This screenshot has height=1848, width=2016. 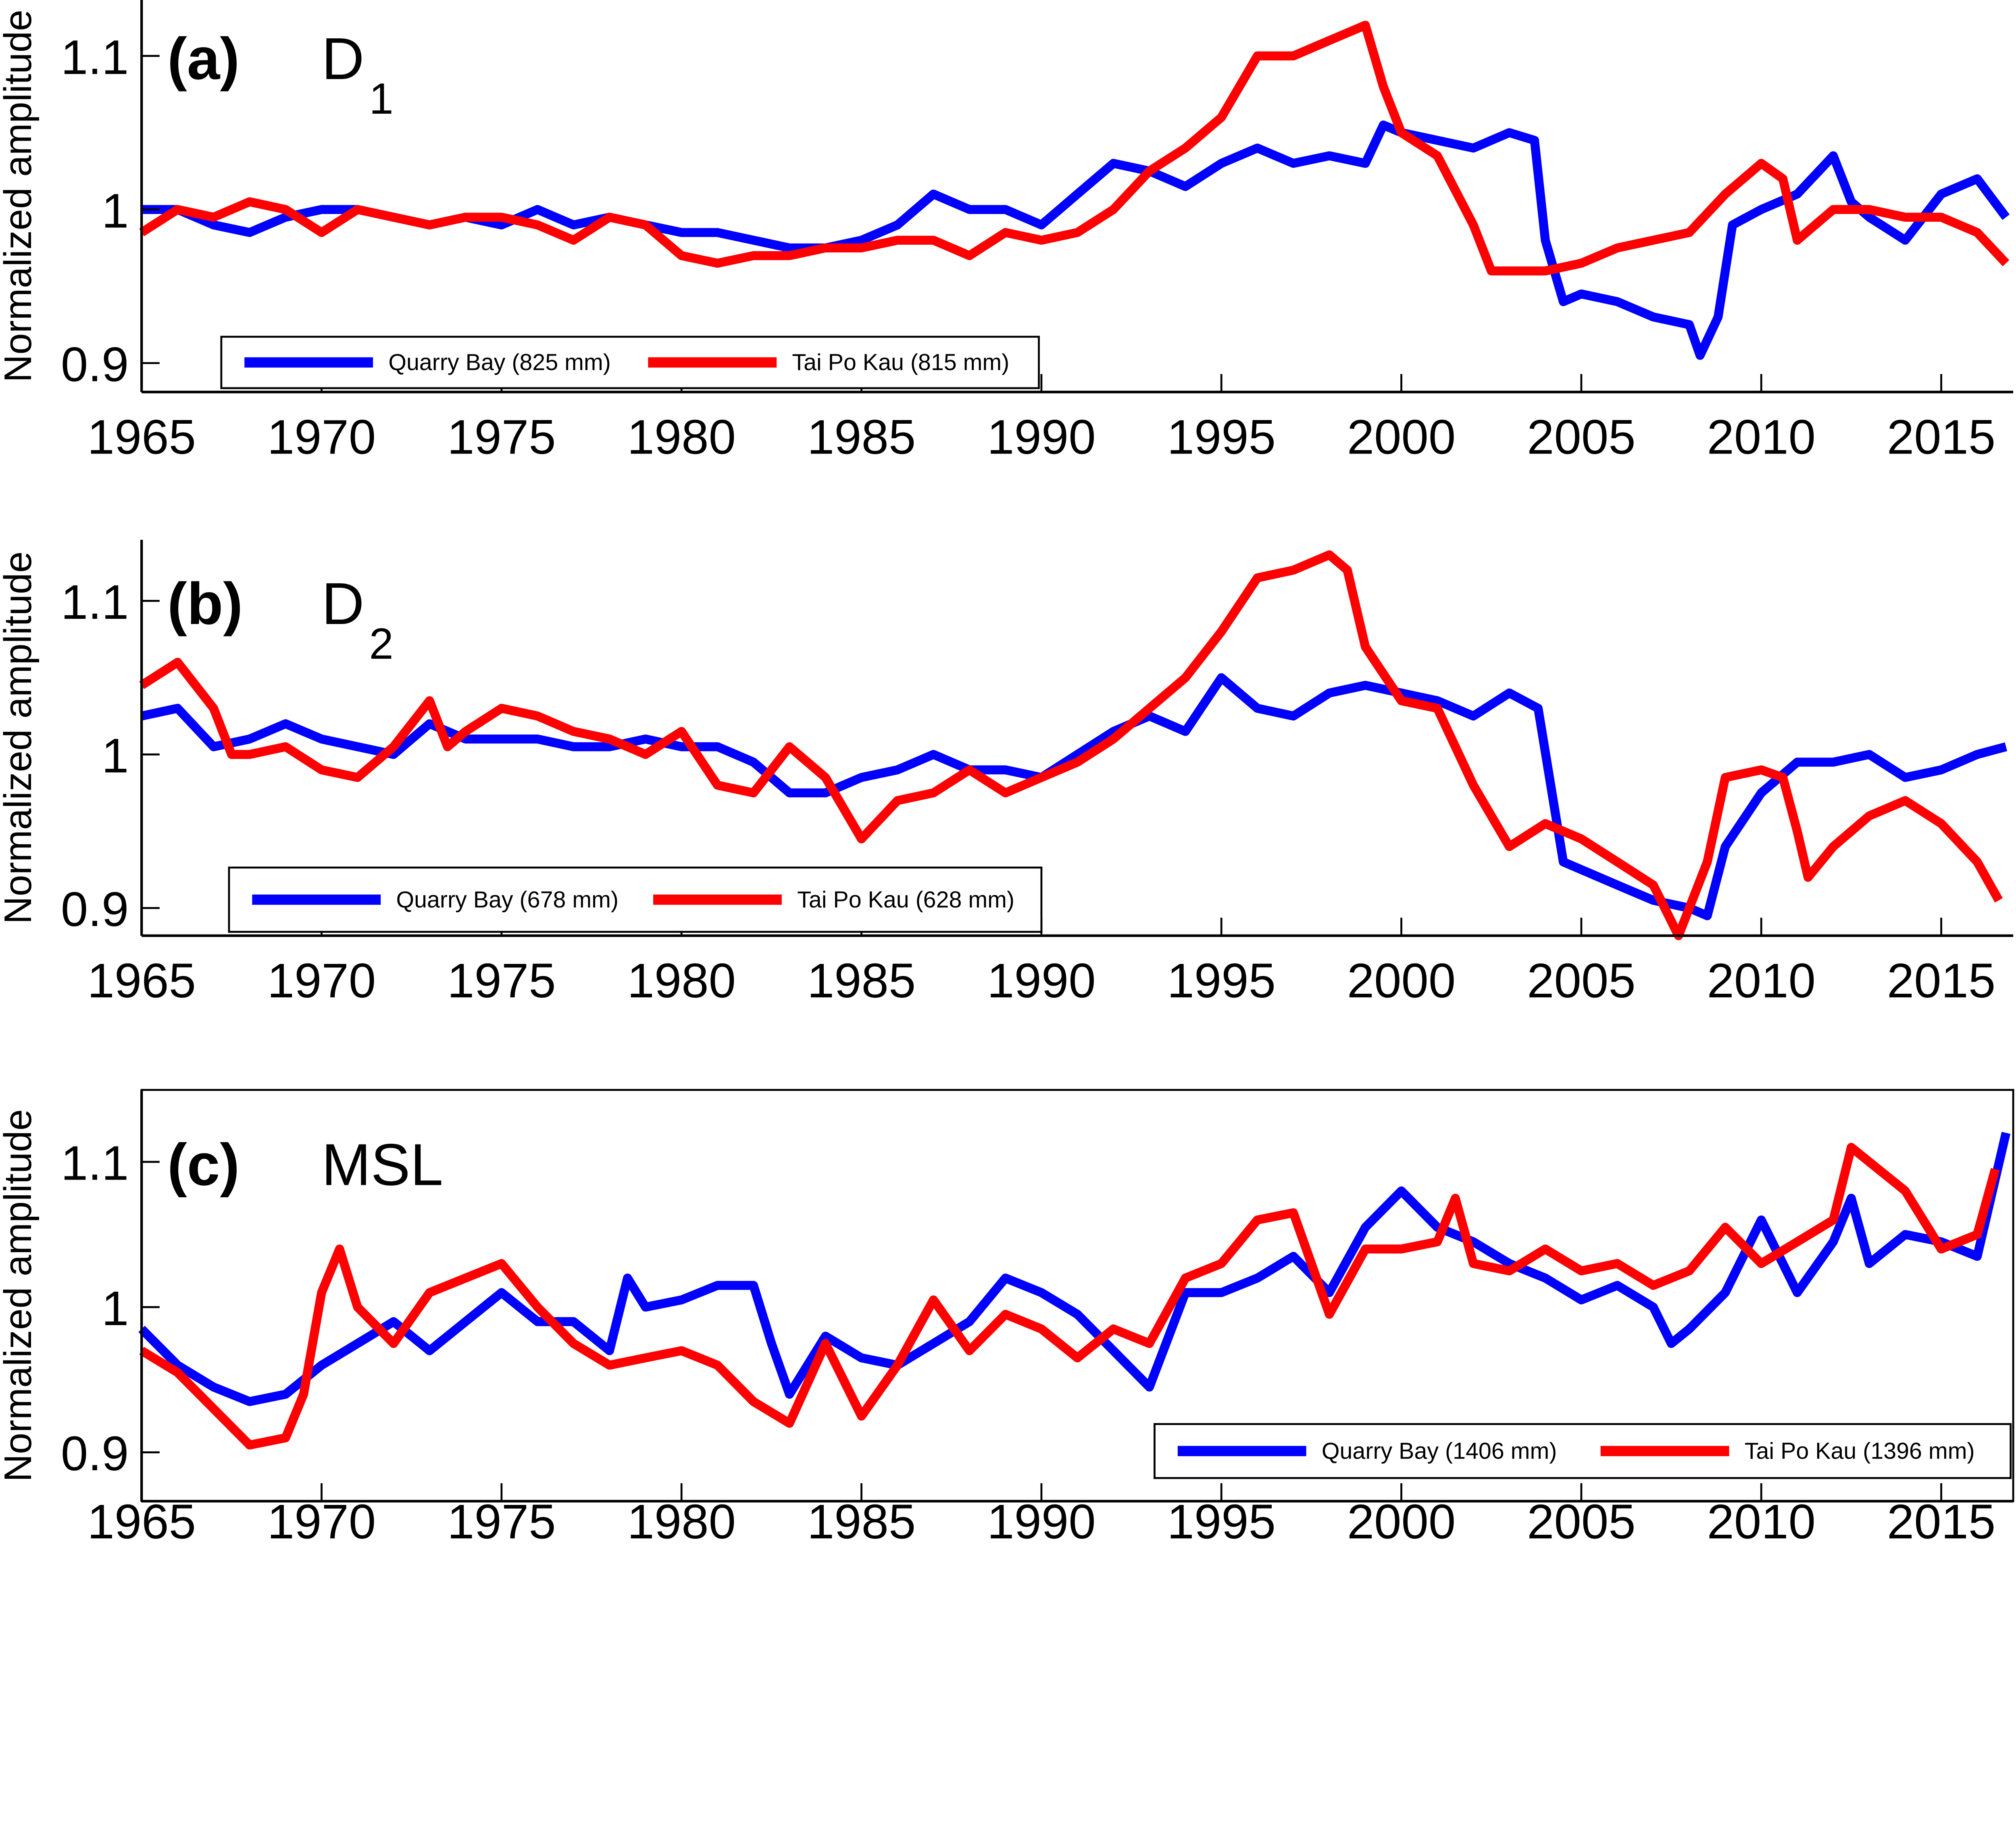 I want to click on constituent-subscript: 1, so click(x=381, y=98).